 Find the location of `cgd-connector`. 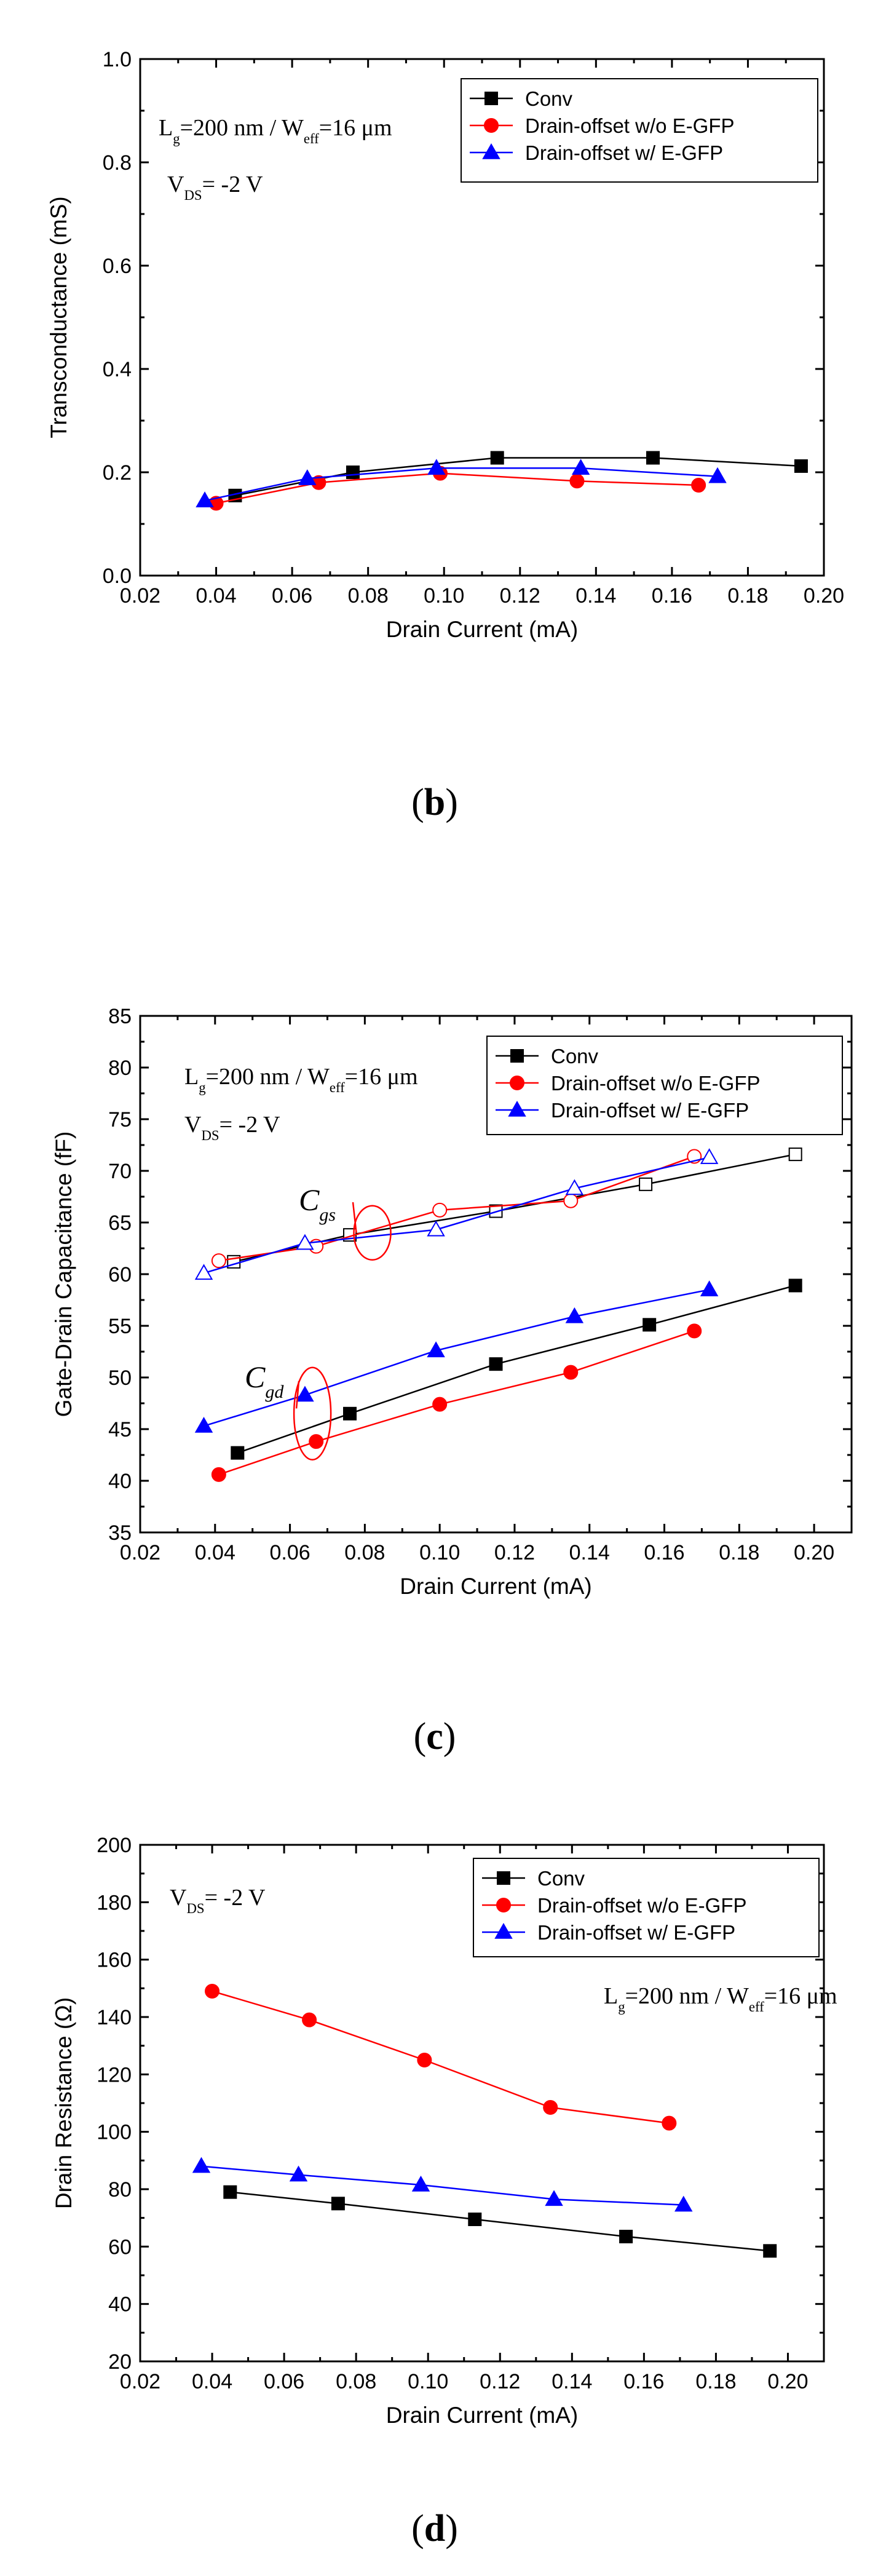

cgd-connector is located at coordinates (297, 1395).